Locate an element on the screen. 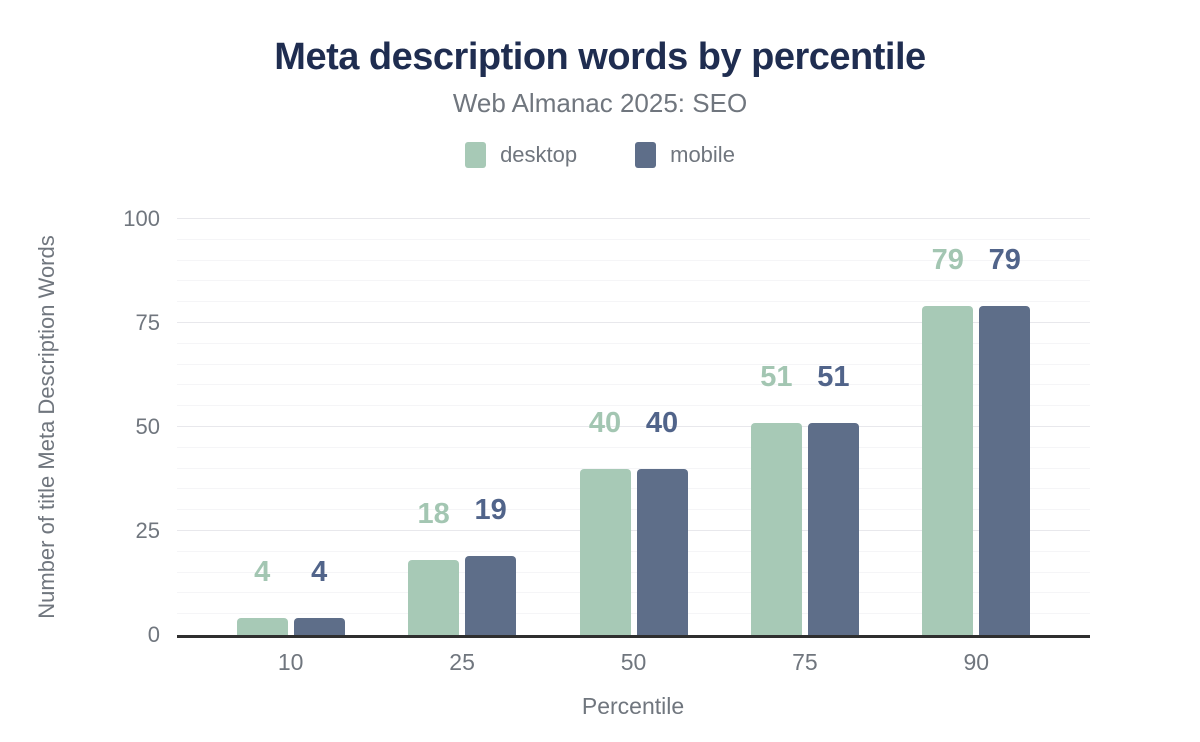 This screenshot has height=742, width=1200. x-tick-75: 75 is located at coordinates (805, 662).